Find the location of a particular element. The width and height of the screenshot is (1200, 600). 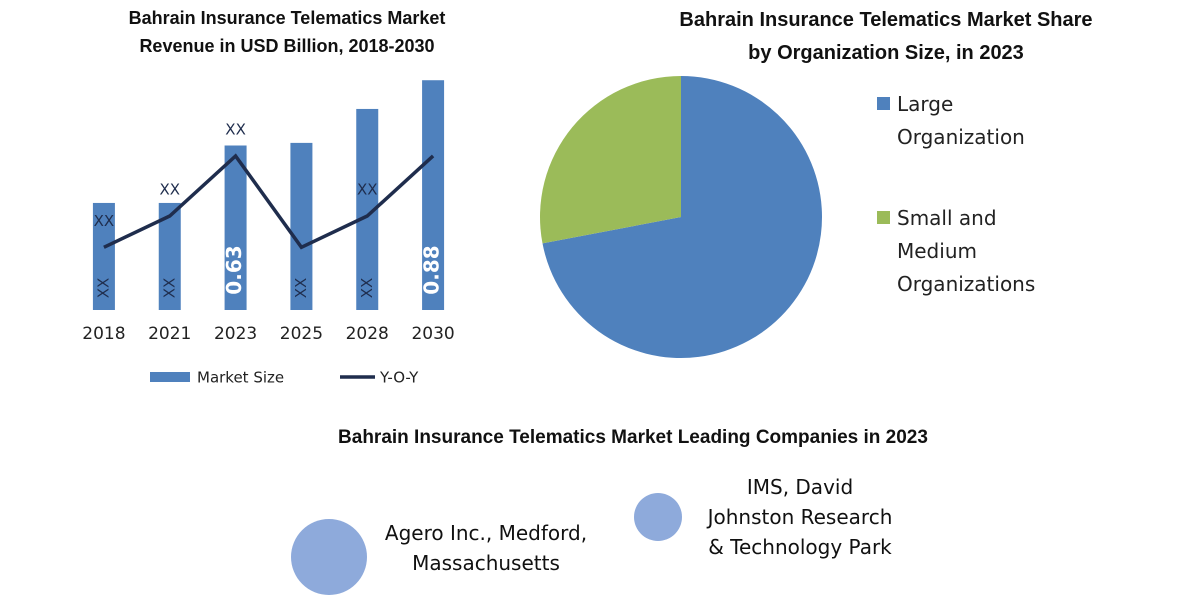

x-tick-label: 2018 is located at coordinates (103, 334).